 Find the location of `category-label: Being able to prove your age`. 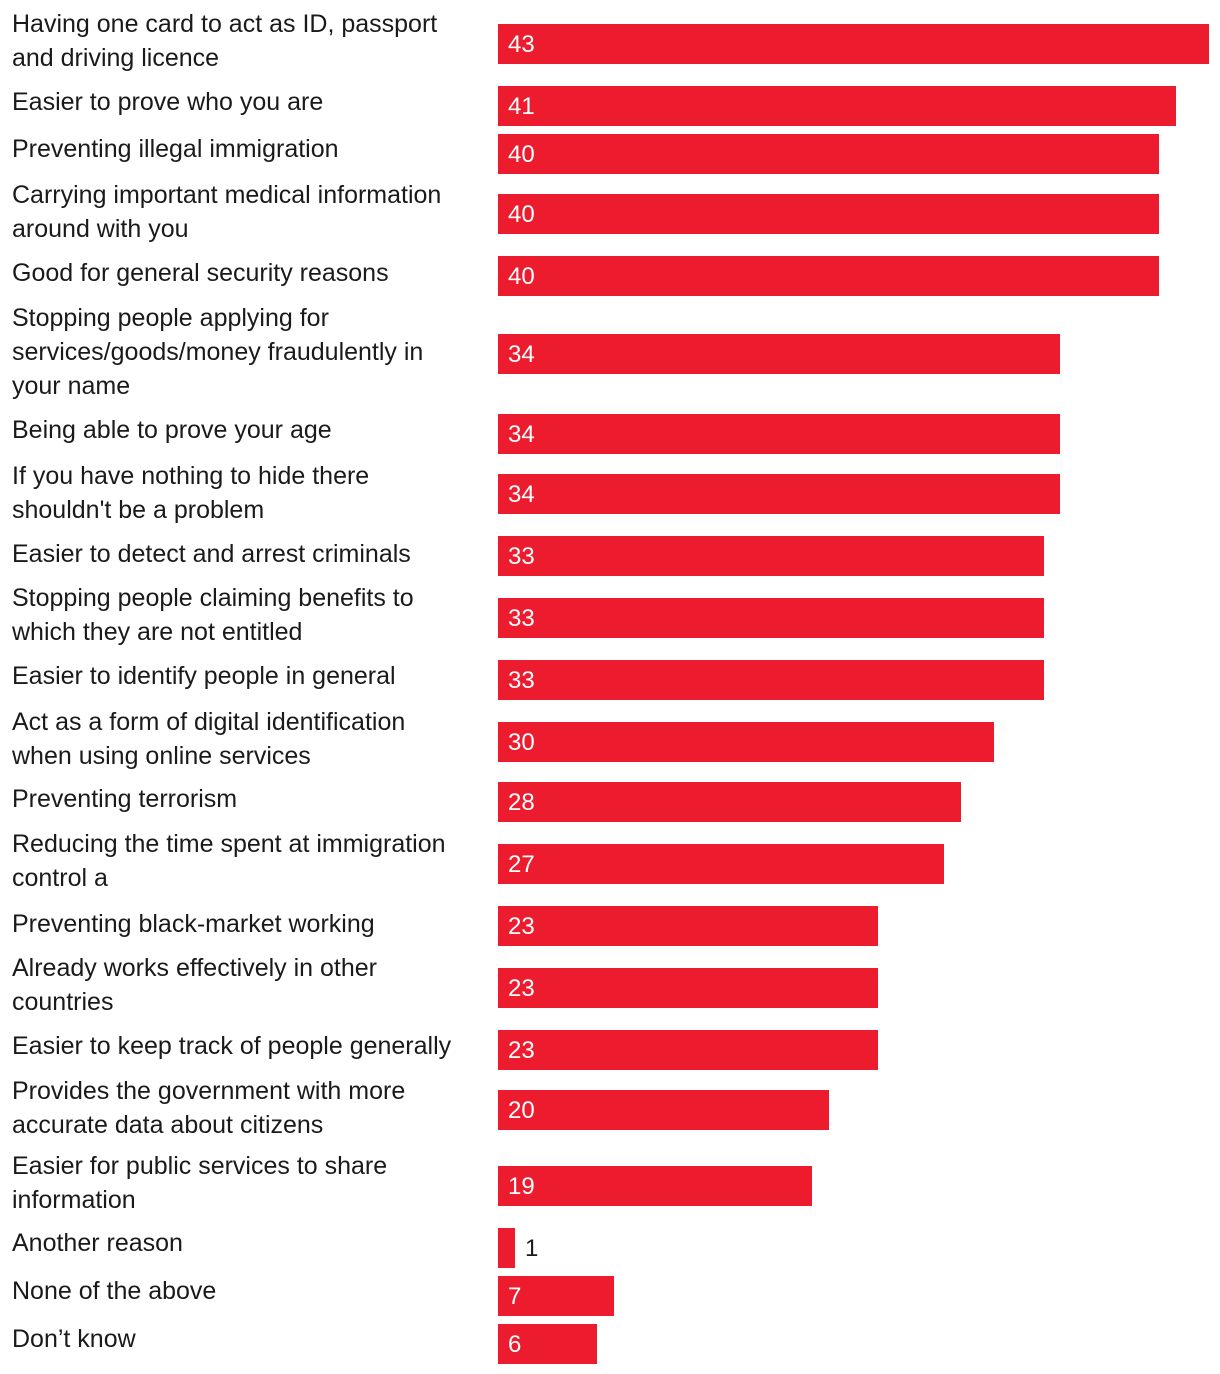

category-label: Being able to prove your age is located at coordinates (172, 430).